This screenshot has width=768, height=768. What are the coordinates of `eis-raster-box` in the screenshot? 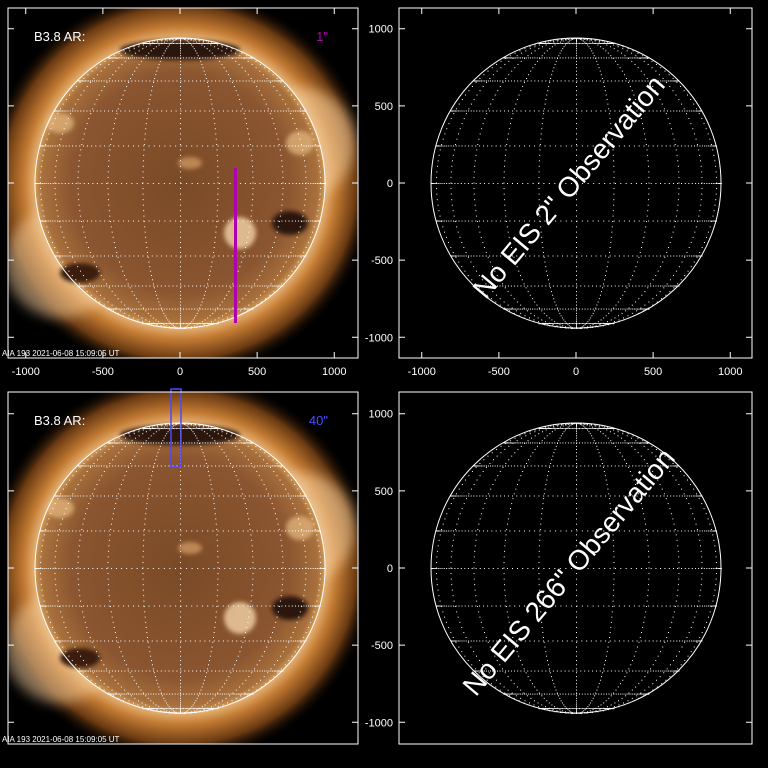 It's located at (176, 428).